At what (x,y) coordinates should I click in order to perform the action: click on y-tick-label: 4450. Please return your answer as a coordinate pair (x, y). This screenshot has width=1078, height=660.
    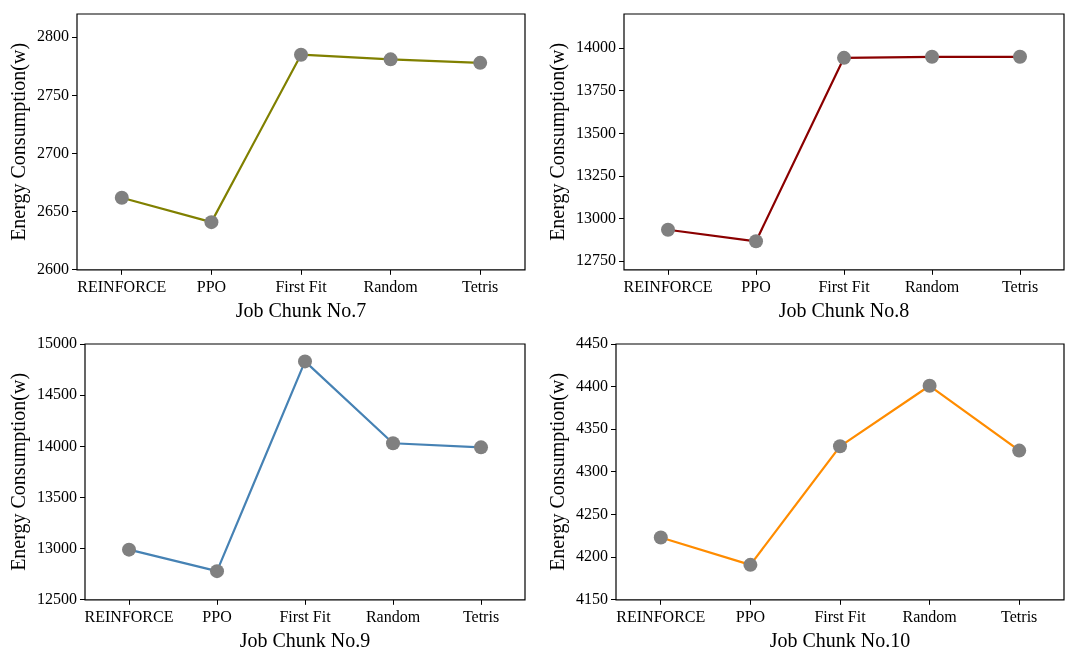
    Looking at the image, I should click on (592, 343).